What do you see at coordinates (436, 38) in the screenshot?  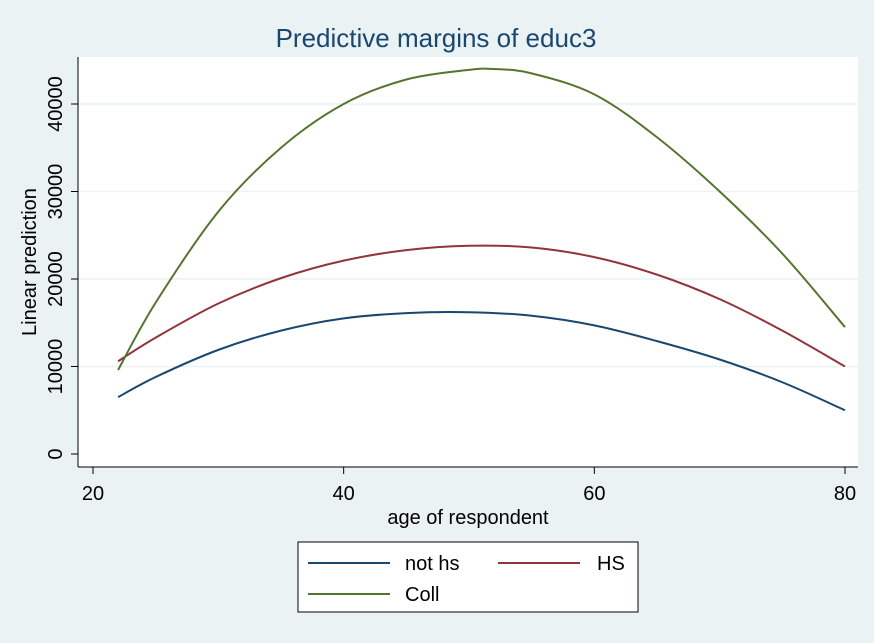 I see `chart-title: Predictive margins of educ3` at bounding box center [436, 38].